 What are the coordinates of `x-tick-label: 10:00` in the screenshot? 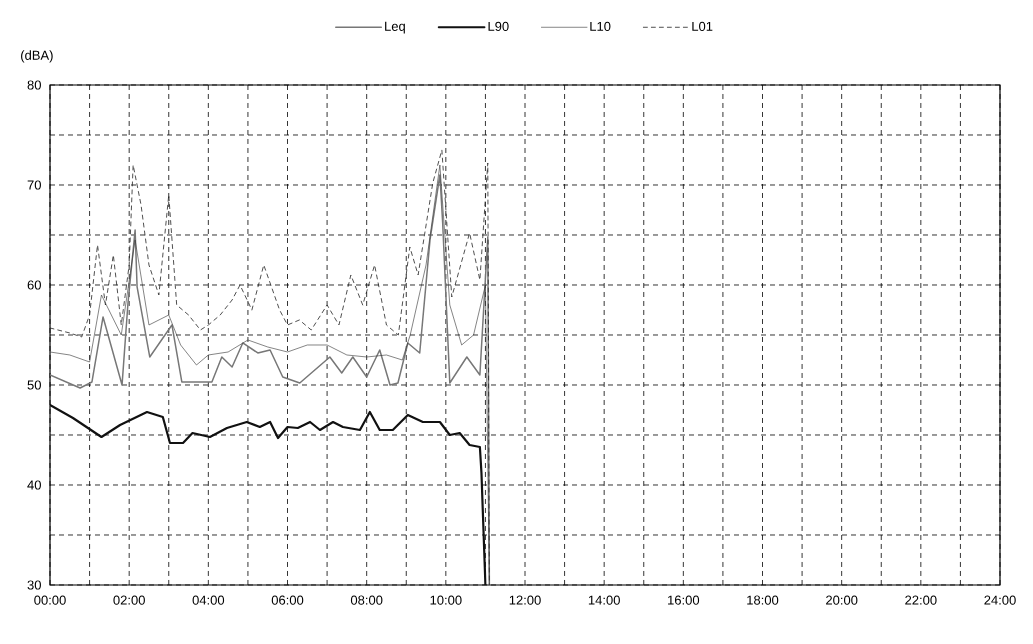 It's located at (446, 600).